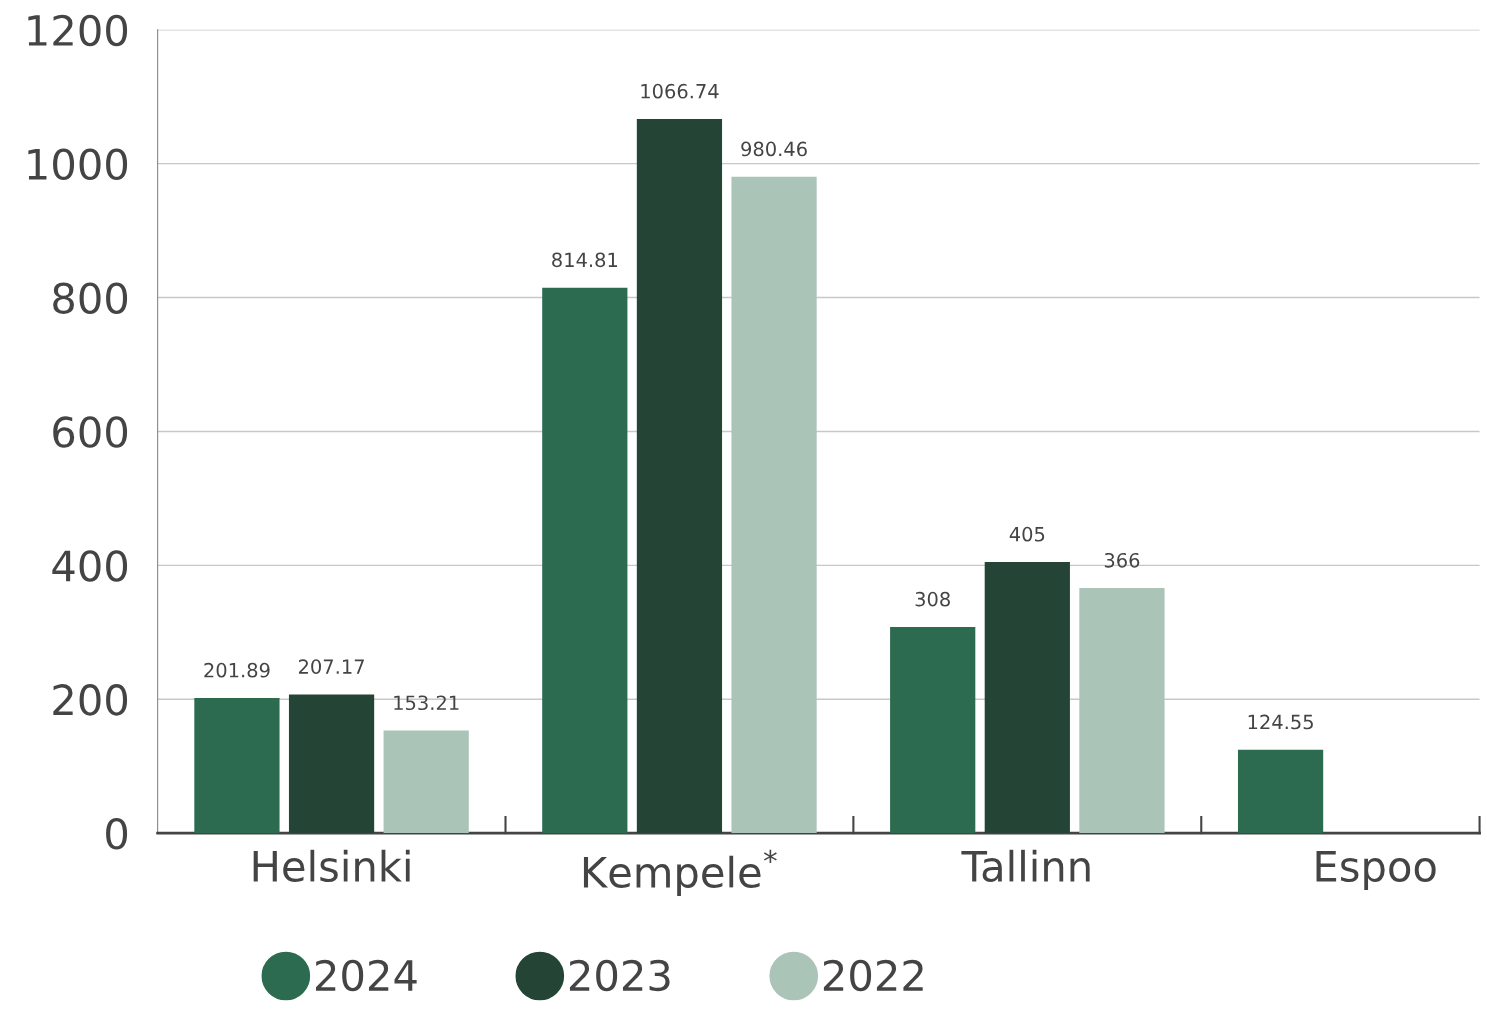 This screenshot has width=1487, height=1026. I want to click on y-tick-label: 400, so click(90, 566).